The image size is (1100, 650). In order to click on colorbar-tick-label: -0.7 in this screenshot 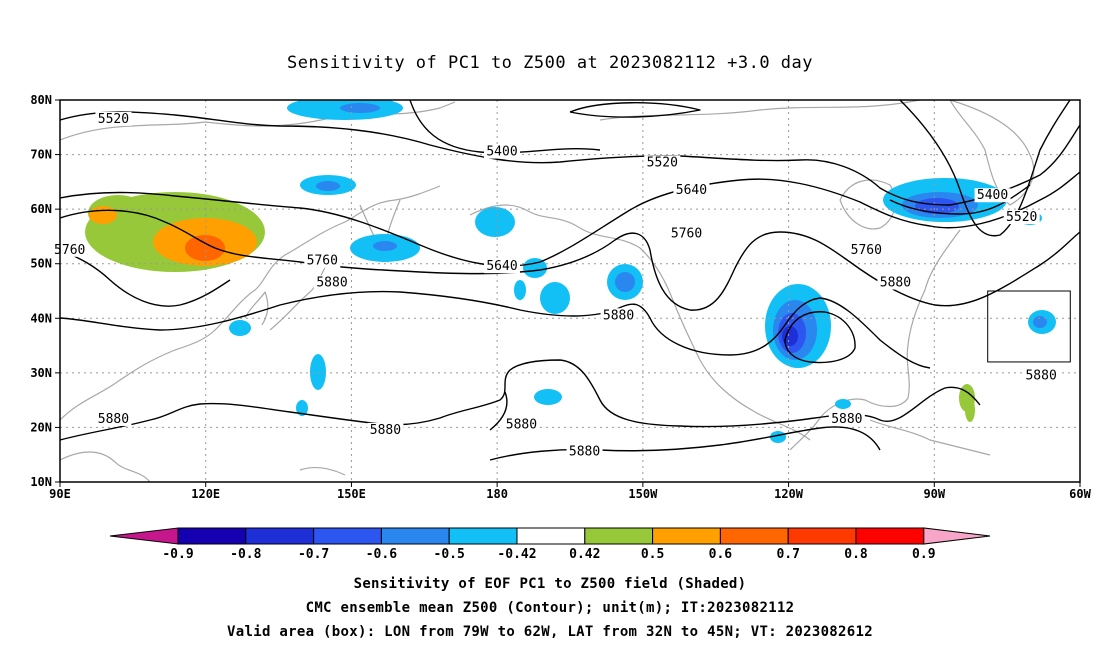, I will do `click(313, 554)`.